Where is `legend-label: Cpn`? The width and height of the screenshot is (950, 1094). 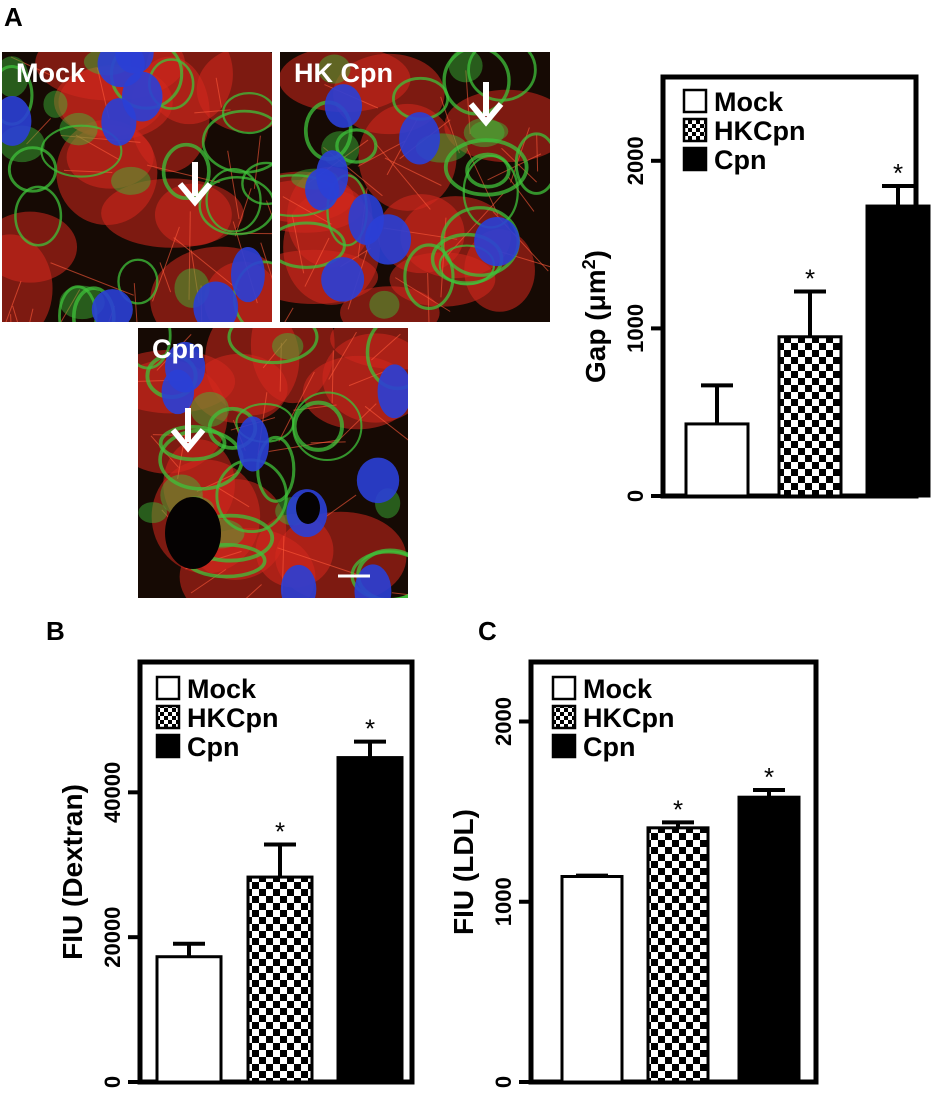
legend-label: Cpn is located at coordinates (740, 160).